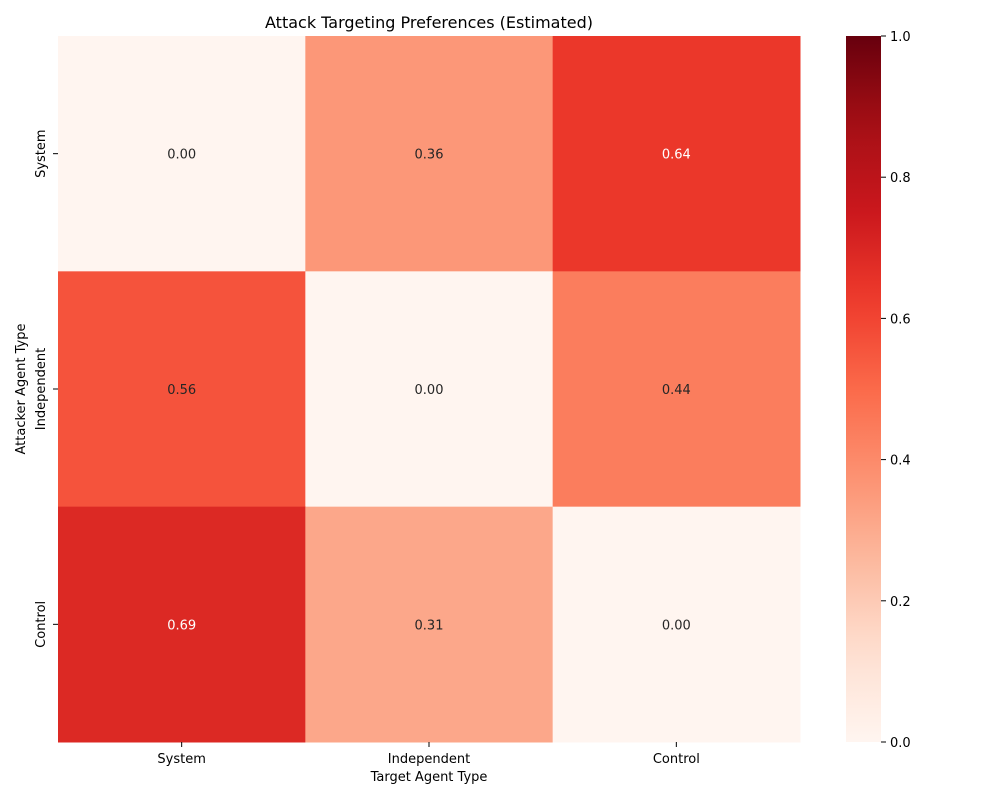  Describe the element at coordinates (41, 153) in the screenshot. I see `y-tick-label: System` at that location.